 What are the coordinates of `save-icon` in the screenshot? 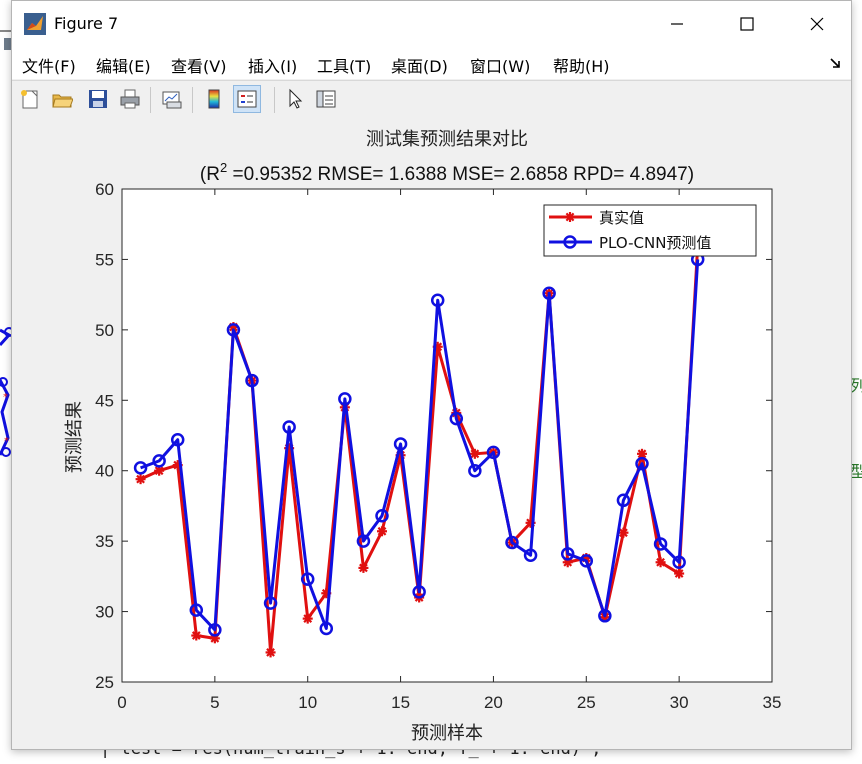 It's located at (98, 99).